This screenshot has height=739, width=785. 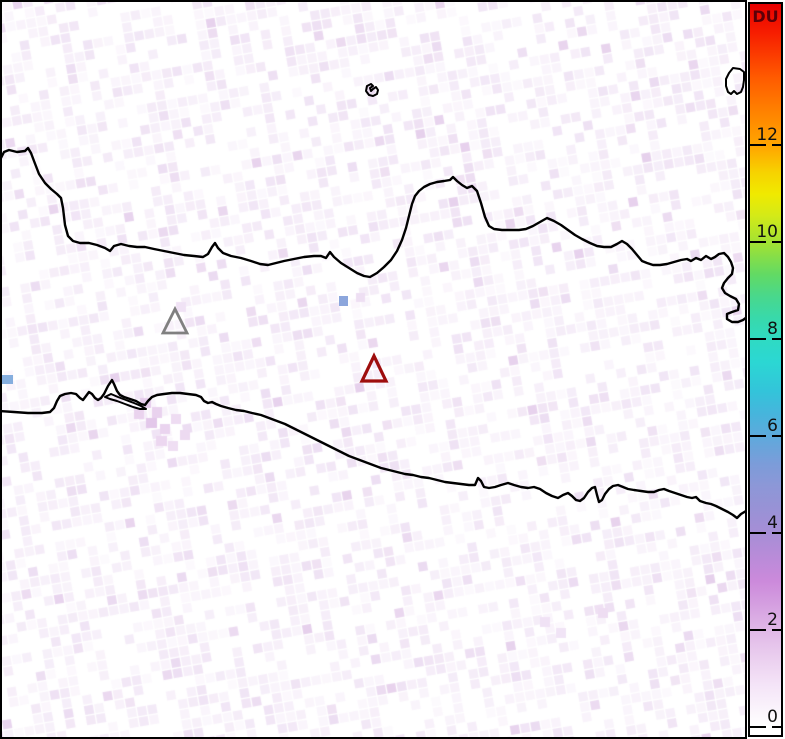 What do you see at coordinates (772, 426) in the screenshot?
I see `colorbar-tick-label: 6` at bounding box center [772, 426].